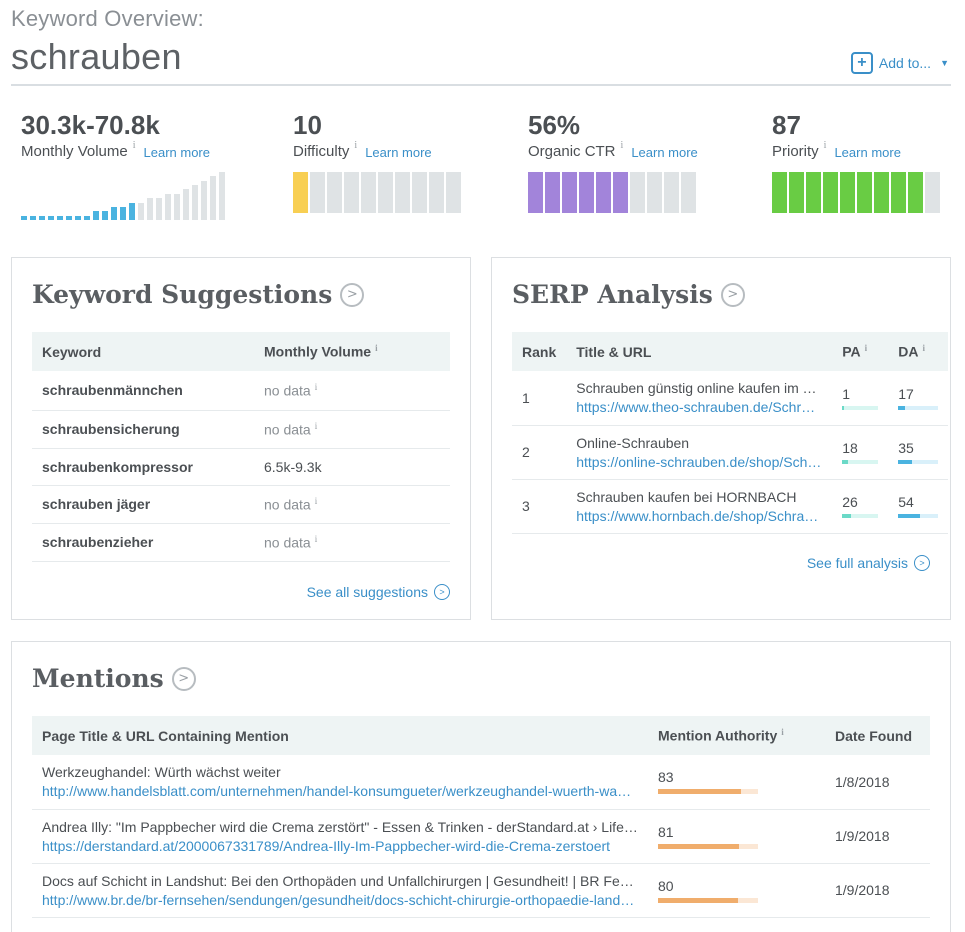 The image size is (965, 932). What do you see at coordinates (860, 398) in the screenshot?
I see `pa-cell: 1` at bounding box center [860, 398].